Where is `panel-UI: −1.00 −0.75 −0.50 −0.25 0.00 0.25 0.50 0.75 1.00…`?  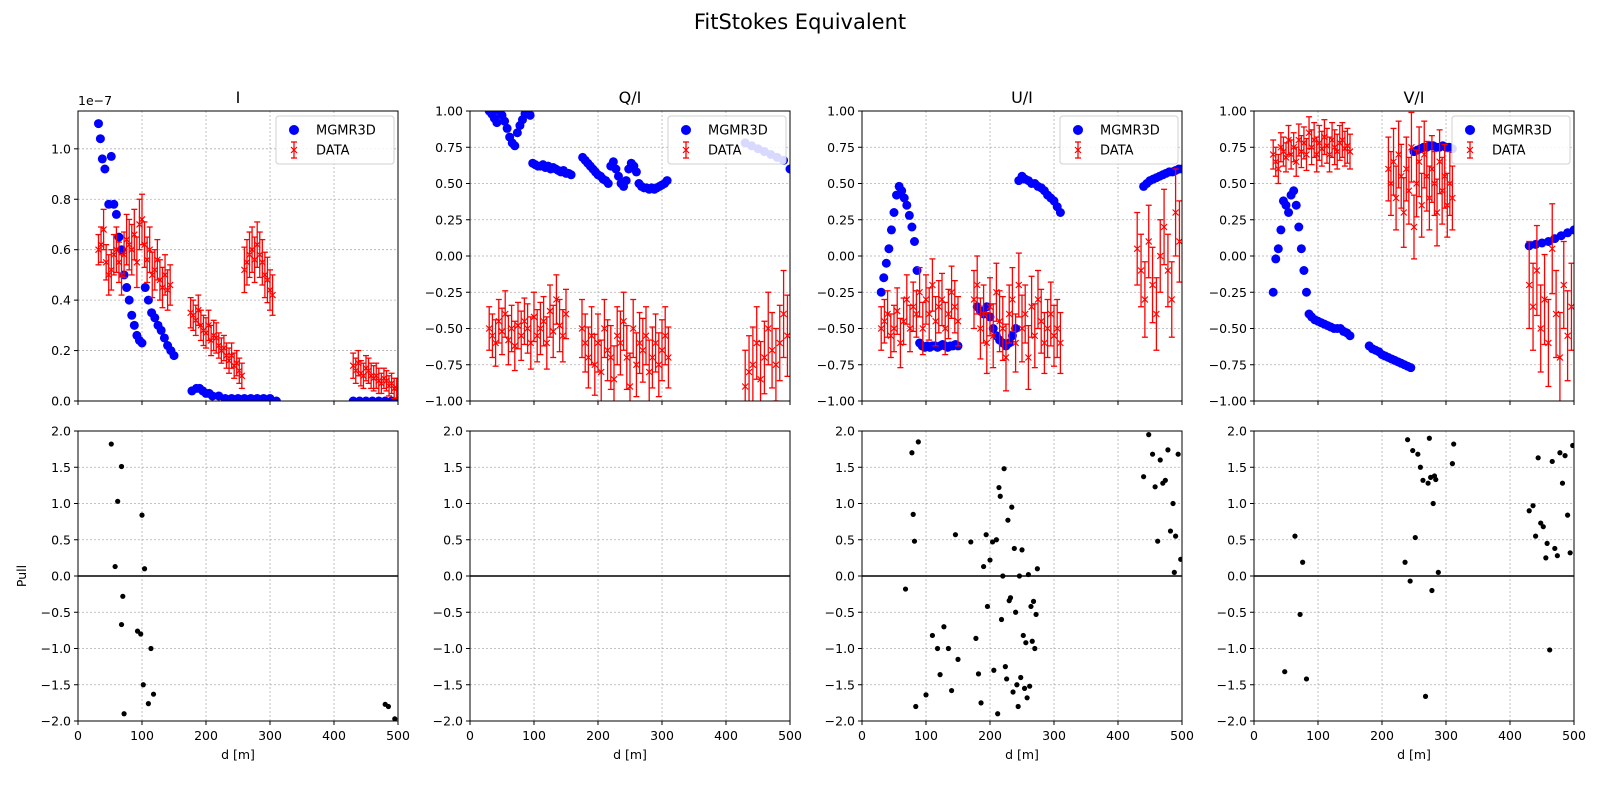
panel-UI: −1.00 −0.75 −0.50 −0.25 0.00 0.25 0.50 0.75 1.00… is located at coordinates (1000, 248).